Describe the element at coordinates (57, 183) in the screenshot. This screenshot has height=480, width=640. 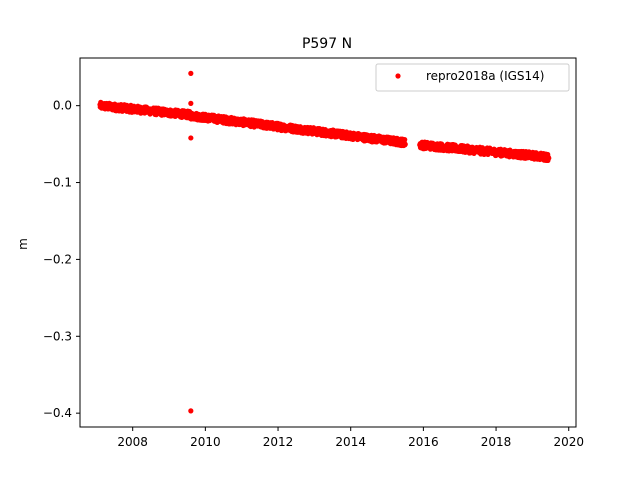
I see `y-tick-label: −0.1` at that location.